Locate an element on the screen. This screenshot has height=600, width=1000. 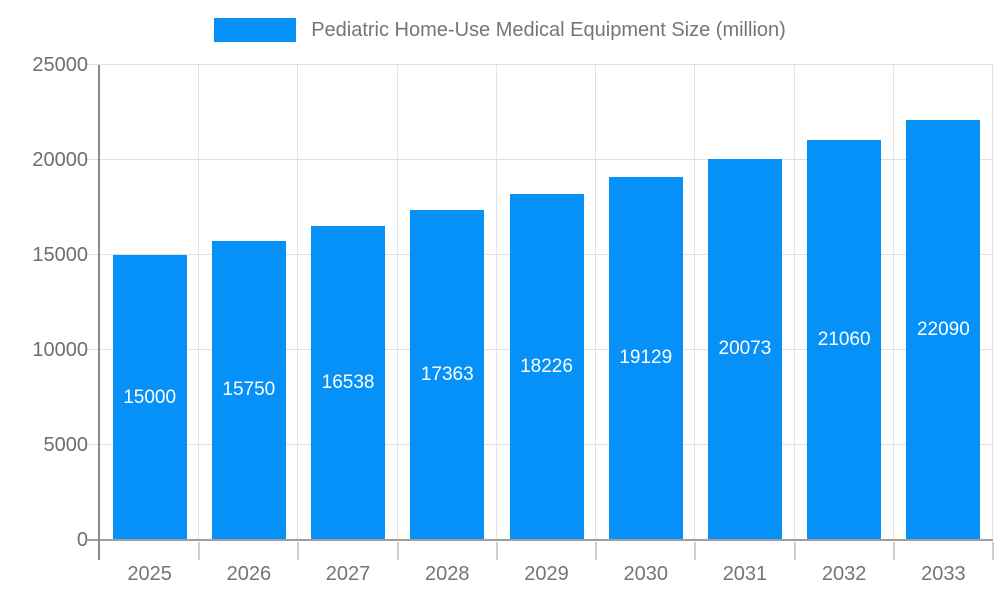
x-tick-label: 2027 is located at coordinates (348, 574).